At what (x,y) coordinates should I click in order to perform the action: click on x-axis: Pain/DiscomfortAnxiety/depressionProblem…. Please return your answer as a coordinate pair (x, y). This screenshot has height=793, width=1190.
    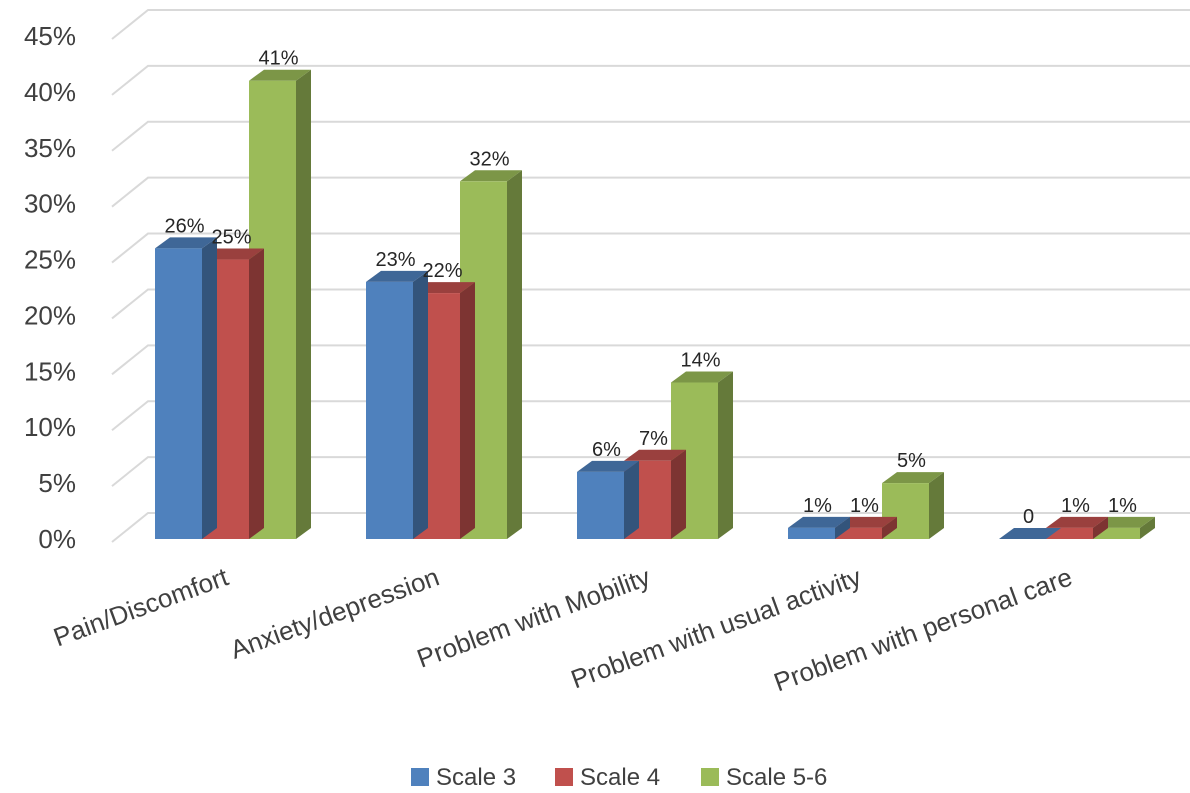
    Looking at the image, I should click on (562, 629).